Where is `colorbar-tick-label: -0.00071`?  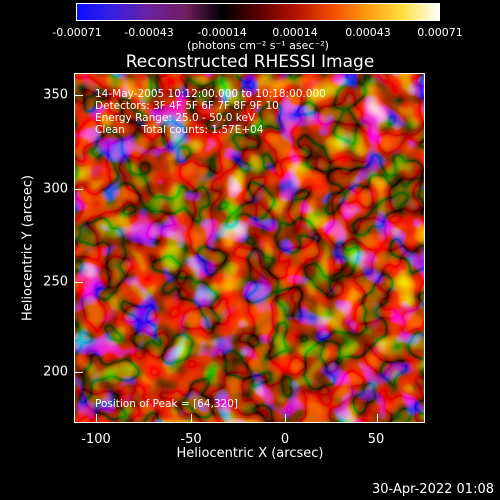 colorbar-tick-label: -0.00071 is located at coordinates (77, 32).